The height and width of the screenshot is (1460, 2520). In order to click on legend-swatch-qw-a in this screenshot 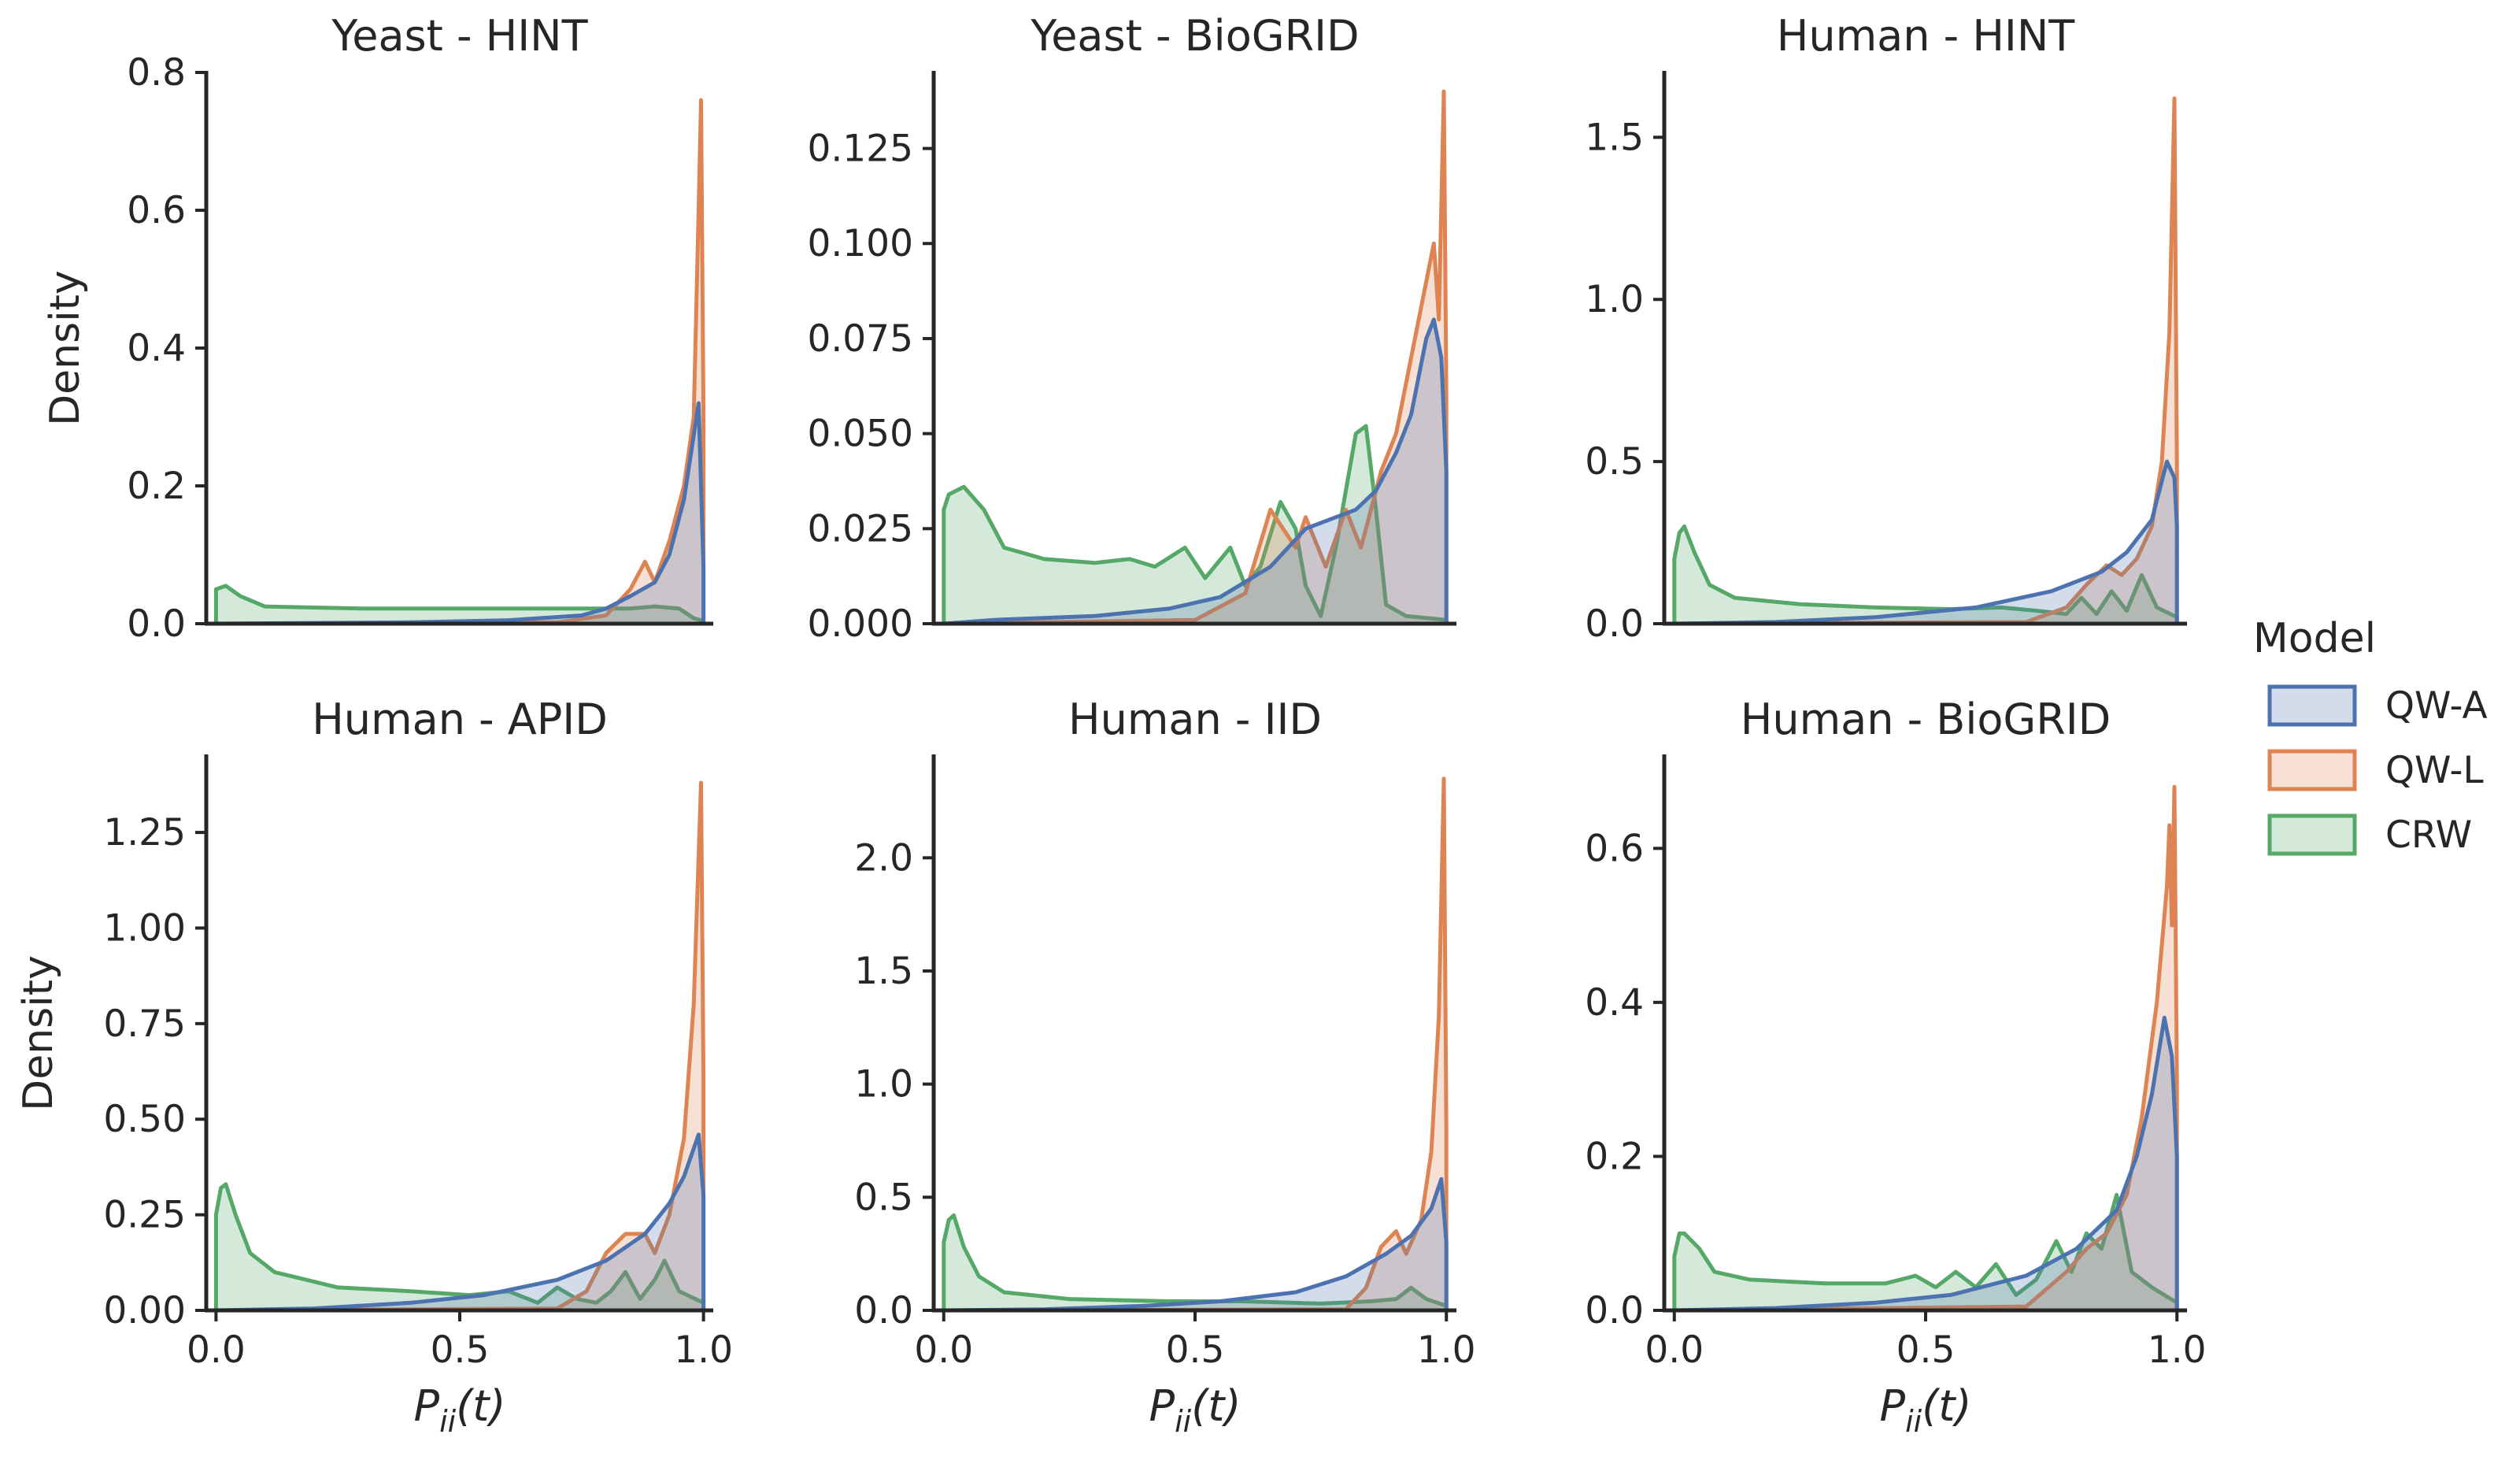, I will do `click(2312, 705)`.